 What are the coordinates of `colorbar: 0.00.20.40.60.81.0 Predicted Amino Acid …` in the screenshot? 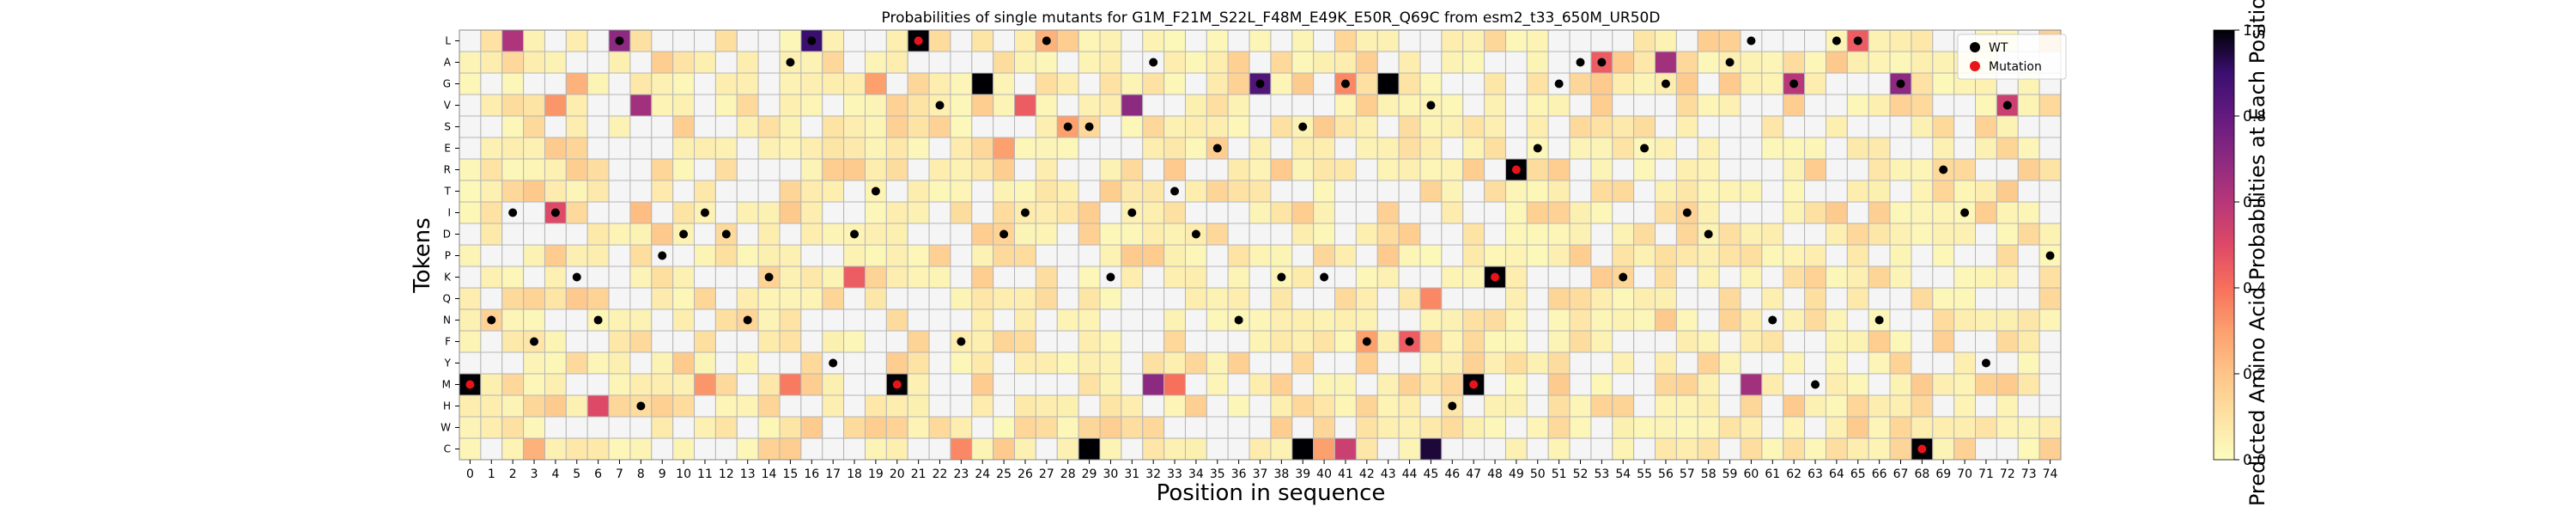 It's located at (2241, 253).